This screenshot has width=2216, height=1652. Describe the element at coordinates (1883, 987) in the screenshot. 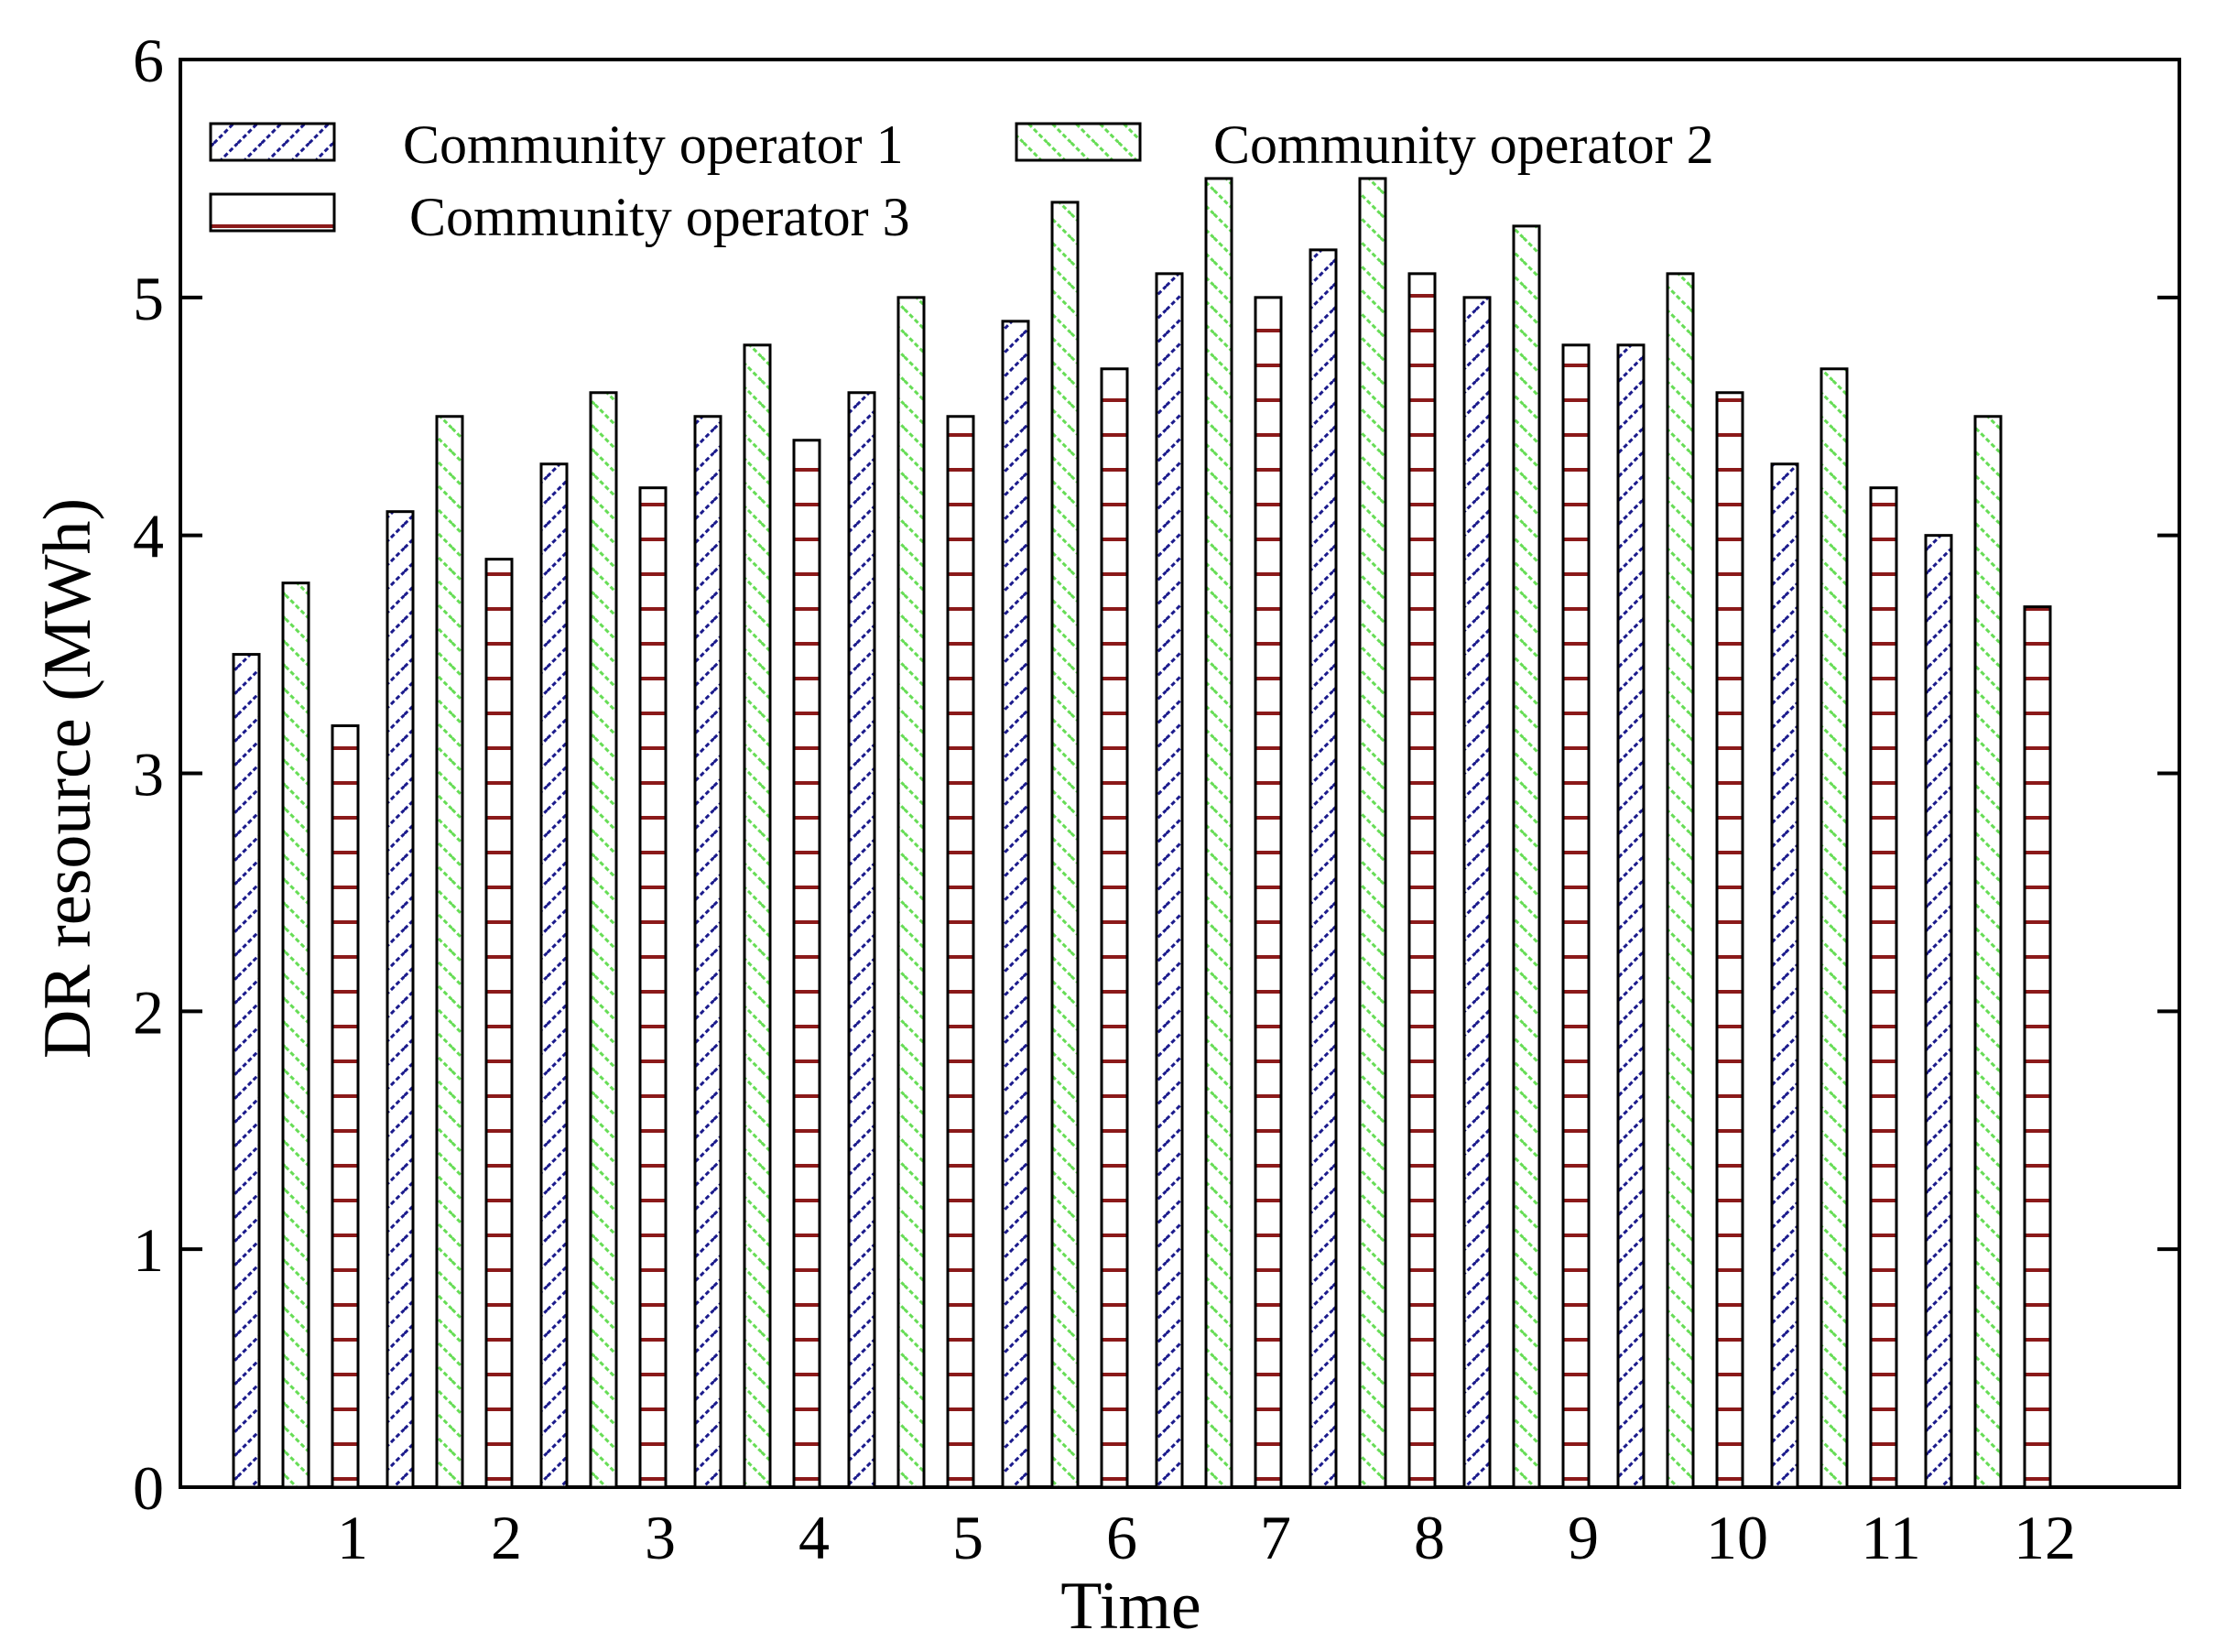

I see `bar-operator-3-t11` at that location.